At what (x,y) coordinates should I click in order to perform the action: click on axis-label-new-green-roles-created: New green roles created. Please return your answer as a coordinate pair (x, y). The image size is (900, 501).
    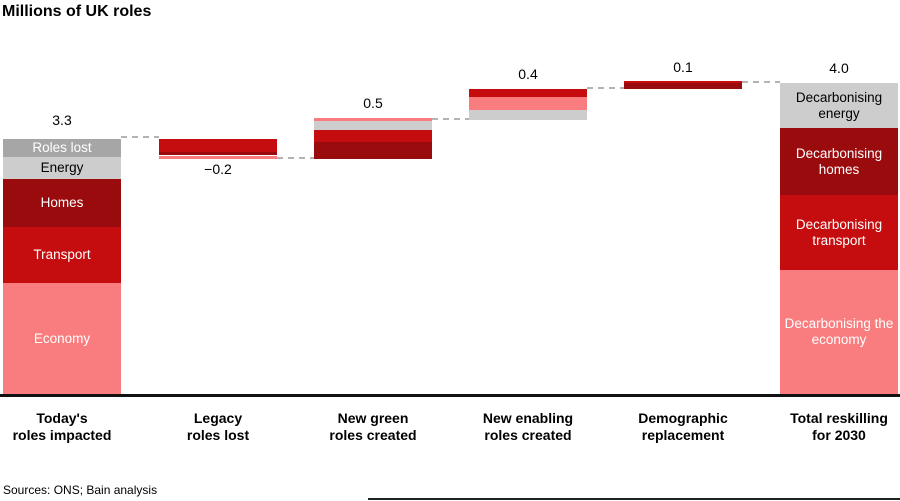
    Looking at the image, I should click on (373, 426).